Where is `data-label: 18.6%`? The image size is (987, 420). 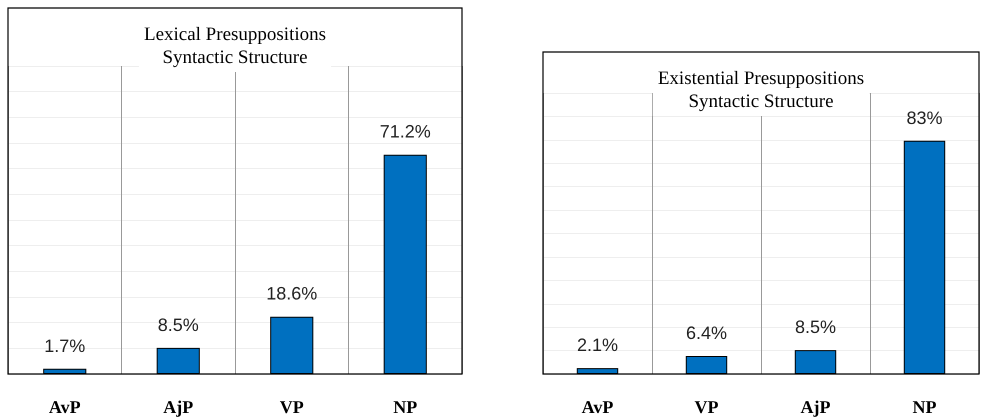
data-label: 18.6% is located at coordinates (292, 294).